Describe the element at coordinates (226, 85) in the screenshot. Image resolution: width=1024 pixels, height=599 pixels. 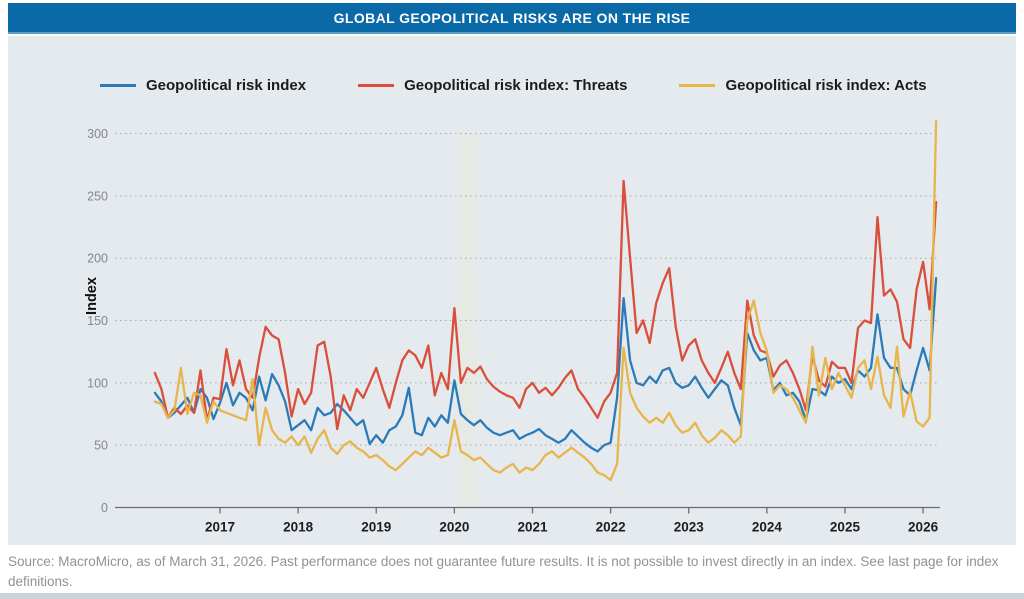
I see `legend-label: Geopolitical risk index` at that location.